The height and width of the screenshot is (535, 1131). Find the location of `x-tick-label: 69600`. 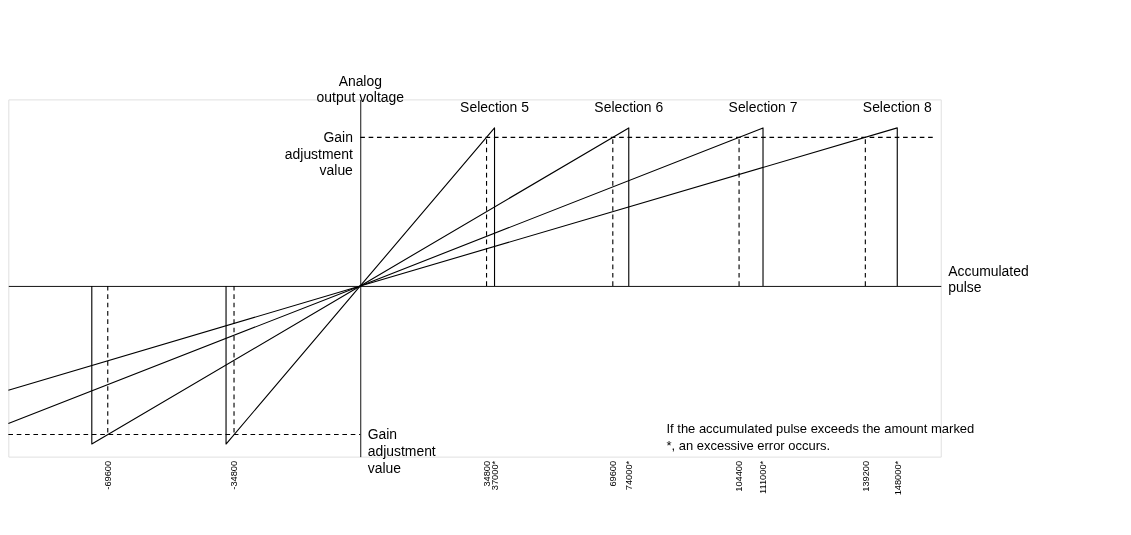

x-tick-label: 69600 is located at coordinates (613, 473).